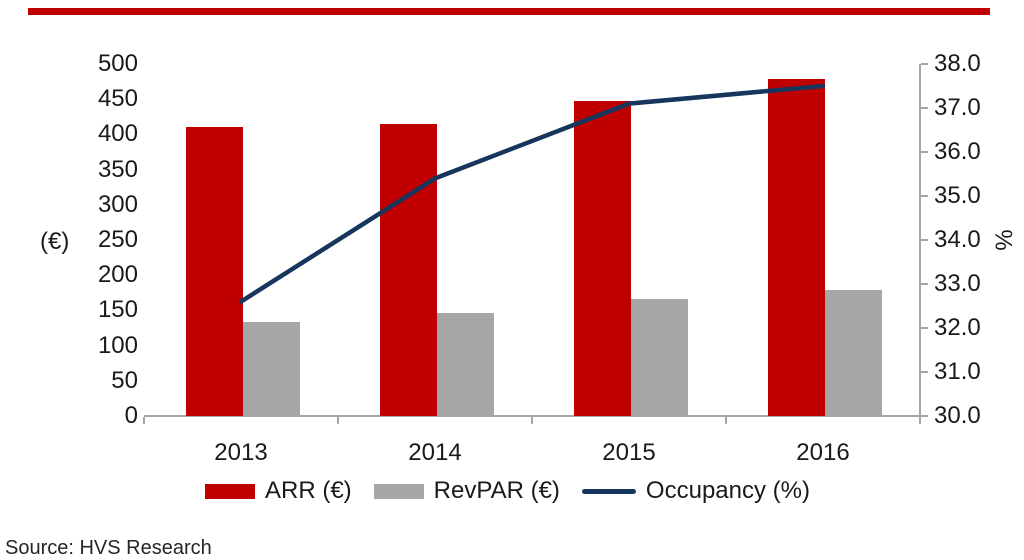  What do you see at coordinates (957, 195) in the screenshot?
I see `right-axis-tick-35.0: 35.0` at bounding box center [957, 195].